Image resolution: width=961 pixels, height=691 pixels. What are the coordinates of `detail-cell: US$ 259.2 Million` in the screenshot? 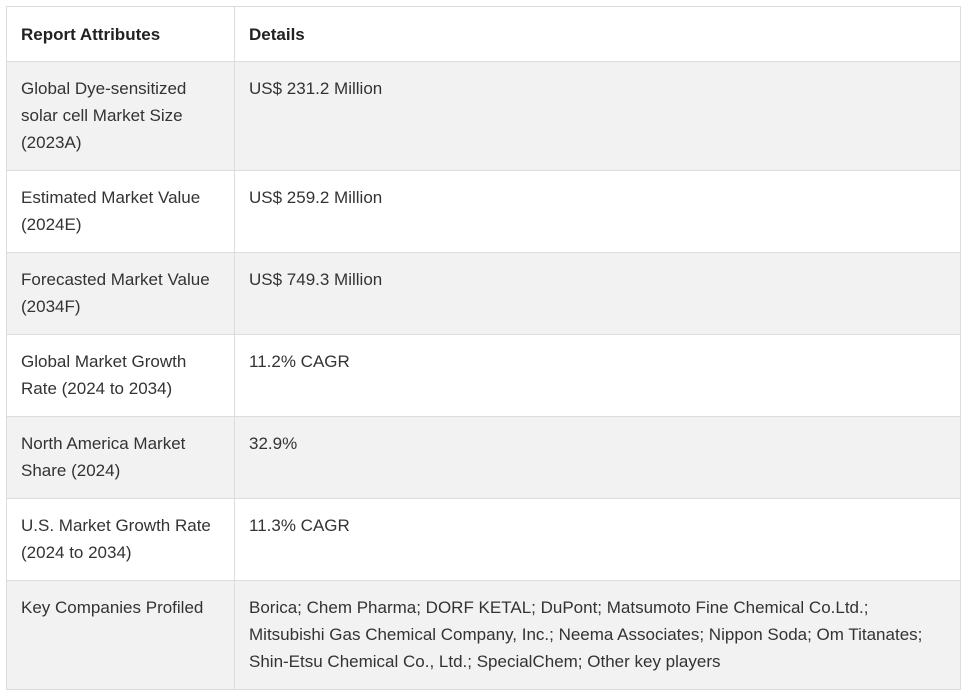 It's located at (597, 211).